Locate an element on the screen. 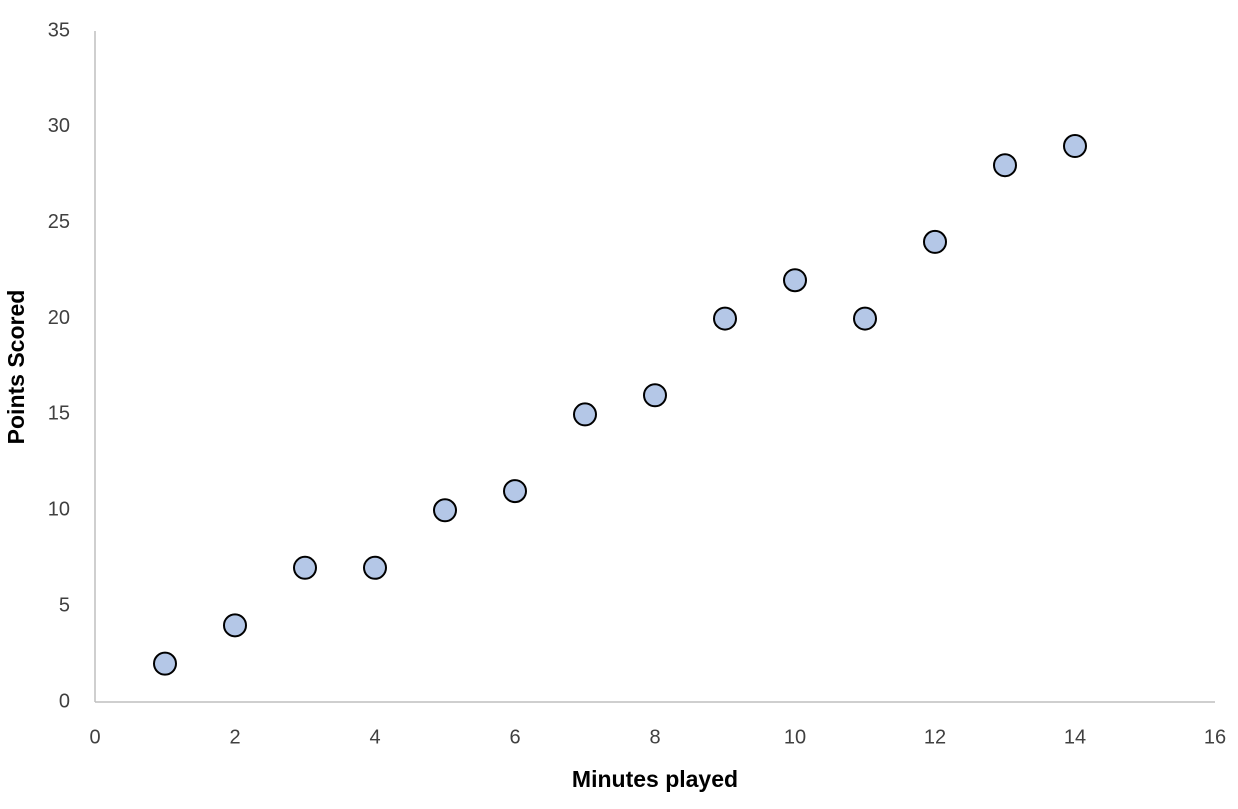 Image resolution: width=1238 pixels, height=809 pixels. x-tick-label: 16 is located at coordinates (1215, 737).